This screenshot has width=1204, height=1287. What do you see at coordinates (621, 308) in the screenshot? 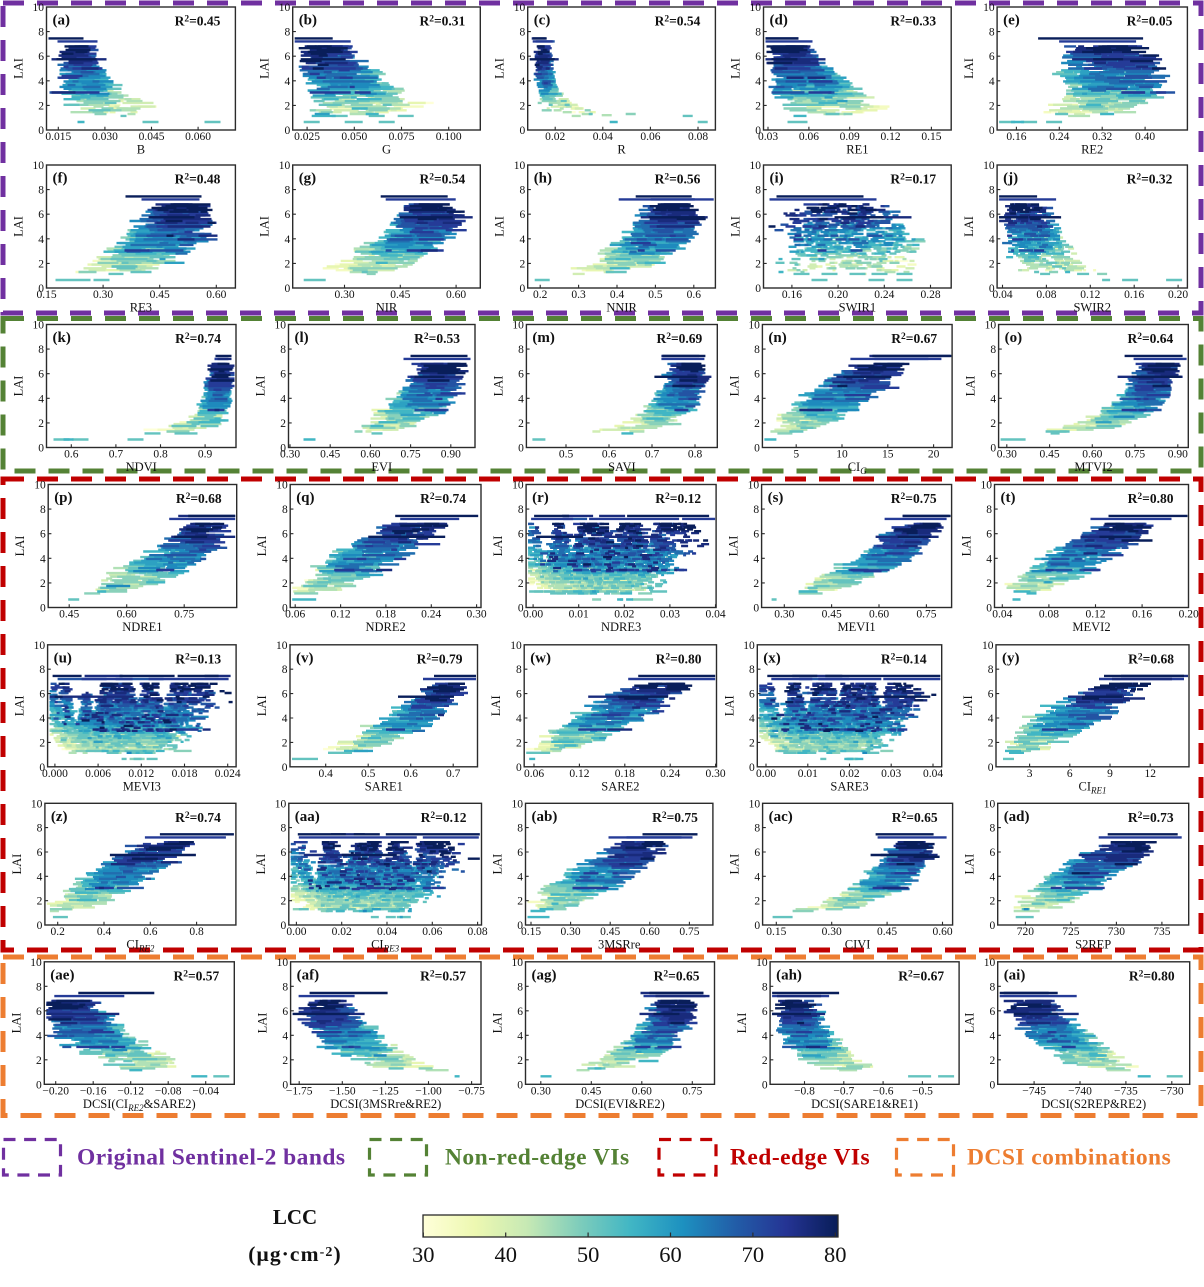
I see `svg-text: NNIR` at bounding box center [621, 308].